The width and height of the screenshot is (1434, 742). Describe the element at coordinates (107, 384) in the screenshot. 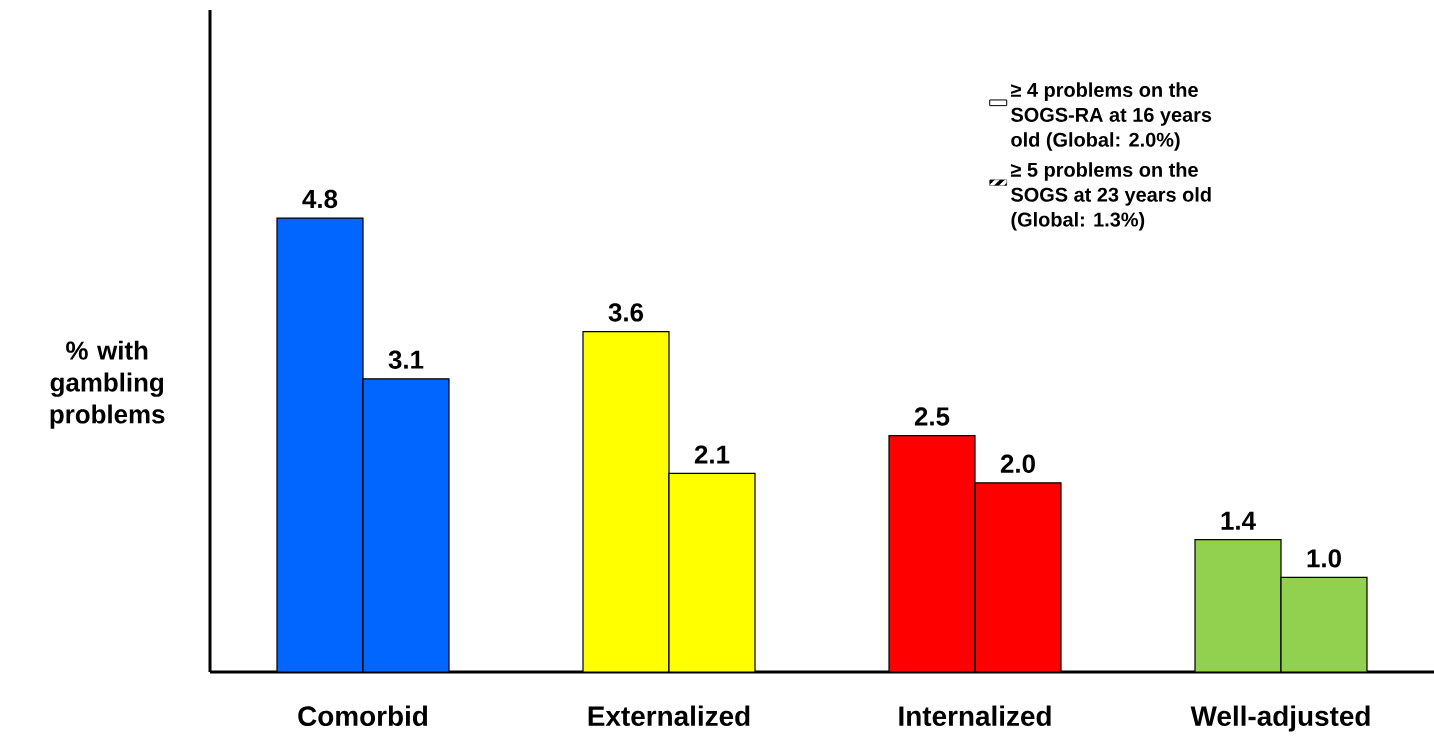

I see `y-axis-title: % with gambling problems` at that location.